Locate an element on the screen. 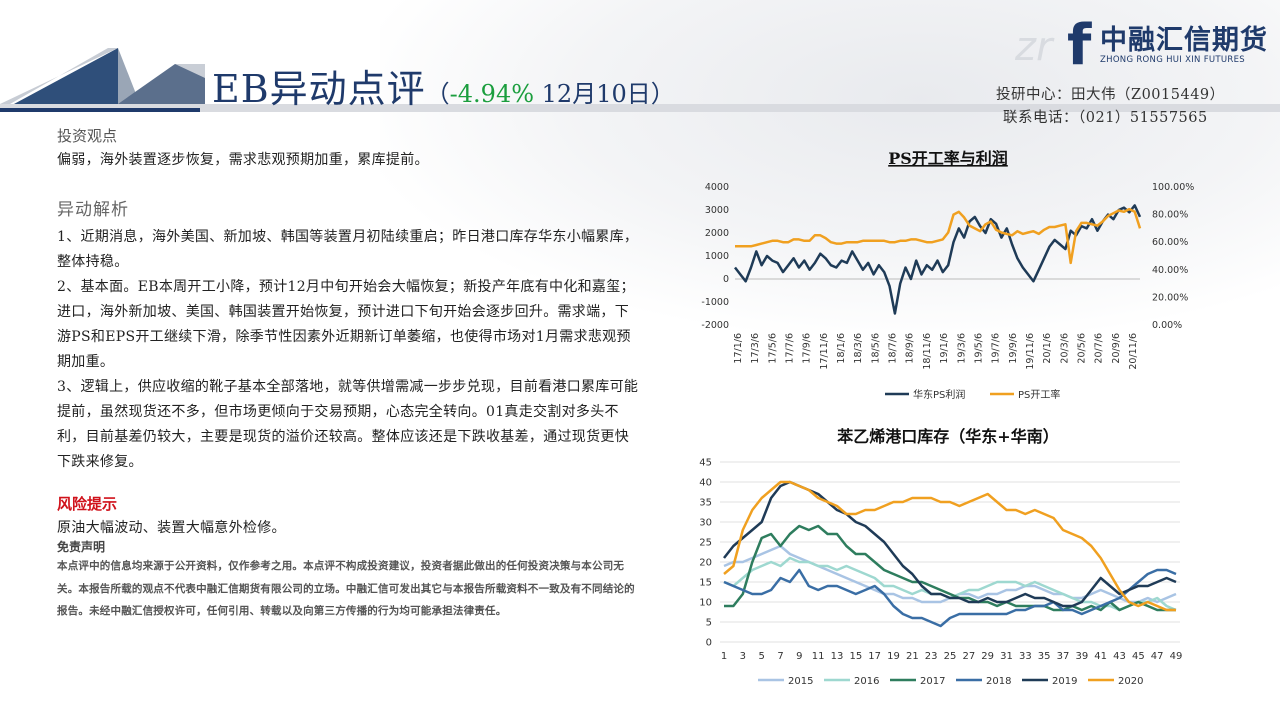 This screenshot has width=1280, height=720. legend-label-2016: 2016 is located at coordinates (866, 681).